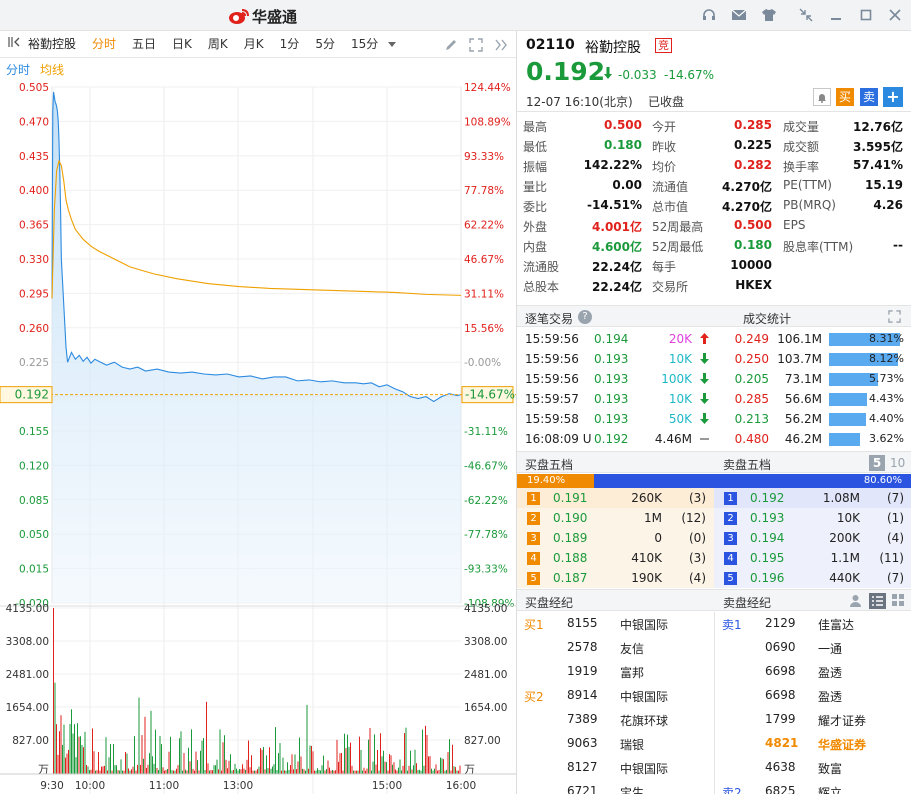  Describe the element at coordinates (34, 260) in the screenshot. I see `y-tick-left: 0.330` at that location.